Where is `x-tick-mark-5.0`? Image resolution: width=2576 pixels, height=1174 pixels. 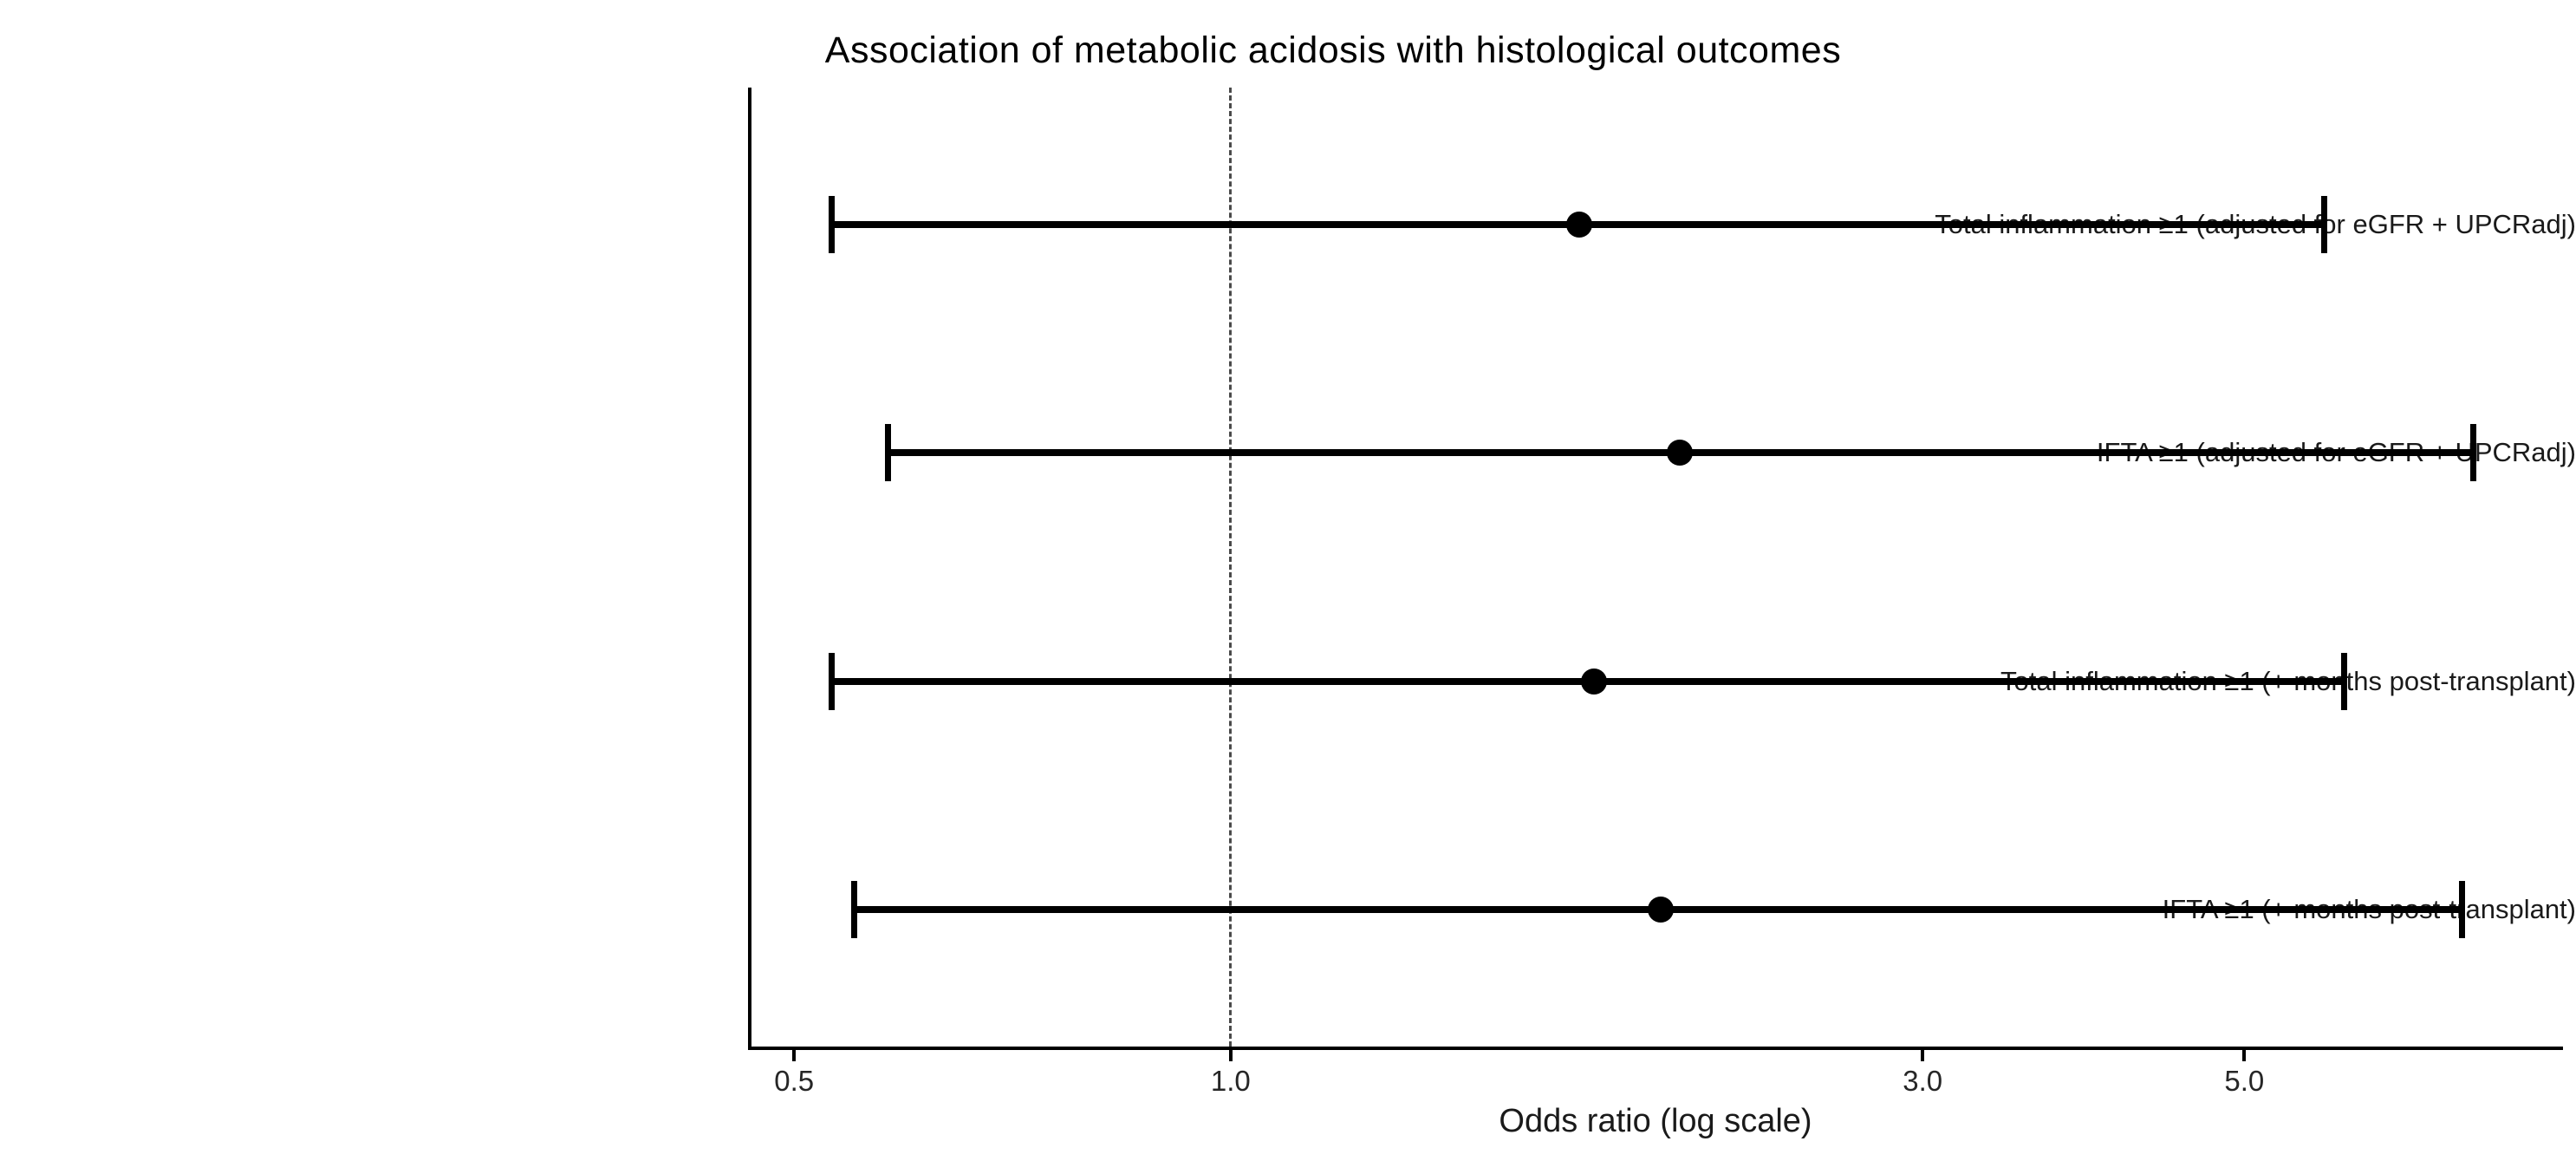 x-tick-mark-5.0 is located at coordinates (2244, 1055).